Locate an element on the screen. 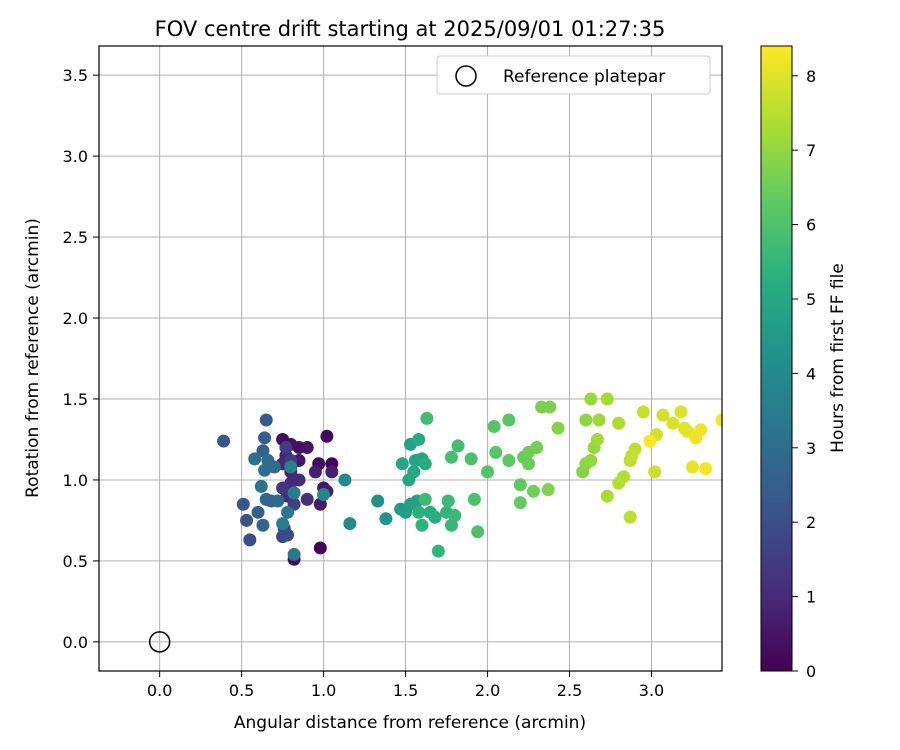  colorbar-label: Hours from first FF file is located at coordinates (838, 358).